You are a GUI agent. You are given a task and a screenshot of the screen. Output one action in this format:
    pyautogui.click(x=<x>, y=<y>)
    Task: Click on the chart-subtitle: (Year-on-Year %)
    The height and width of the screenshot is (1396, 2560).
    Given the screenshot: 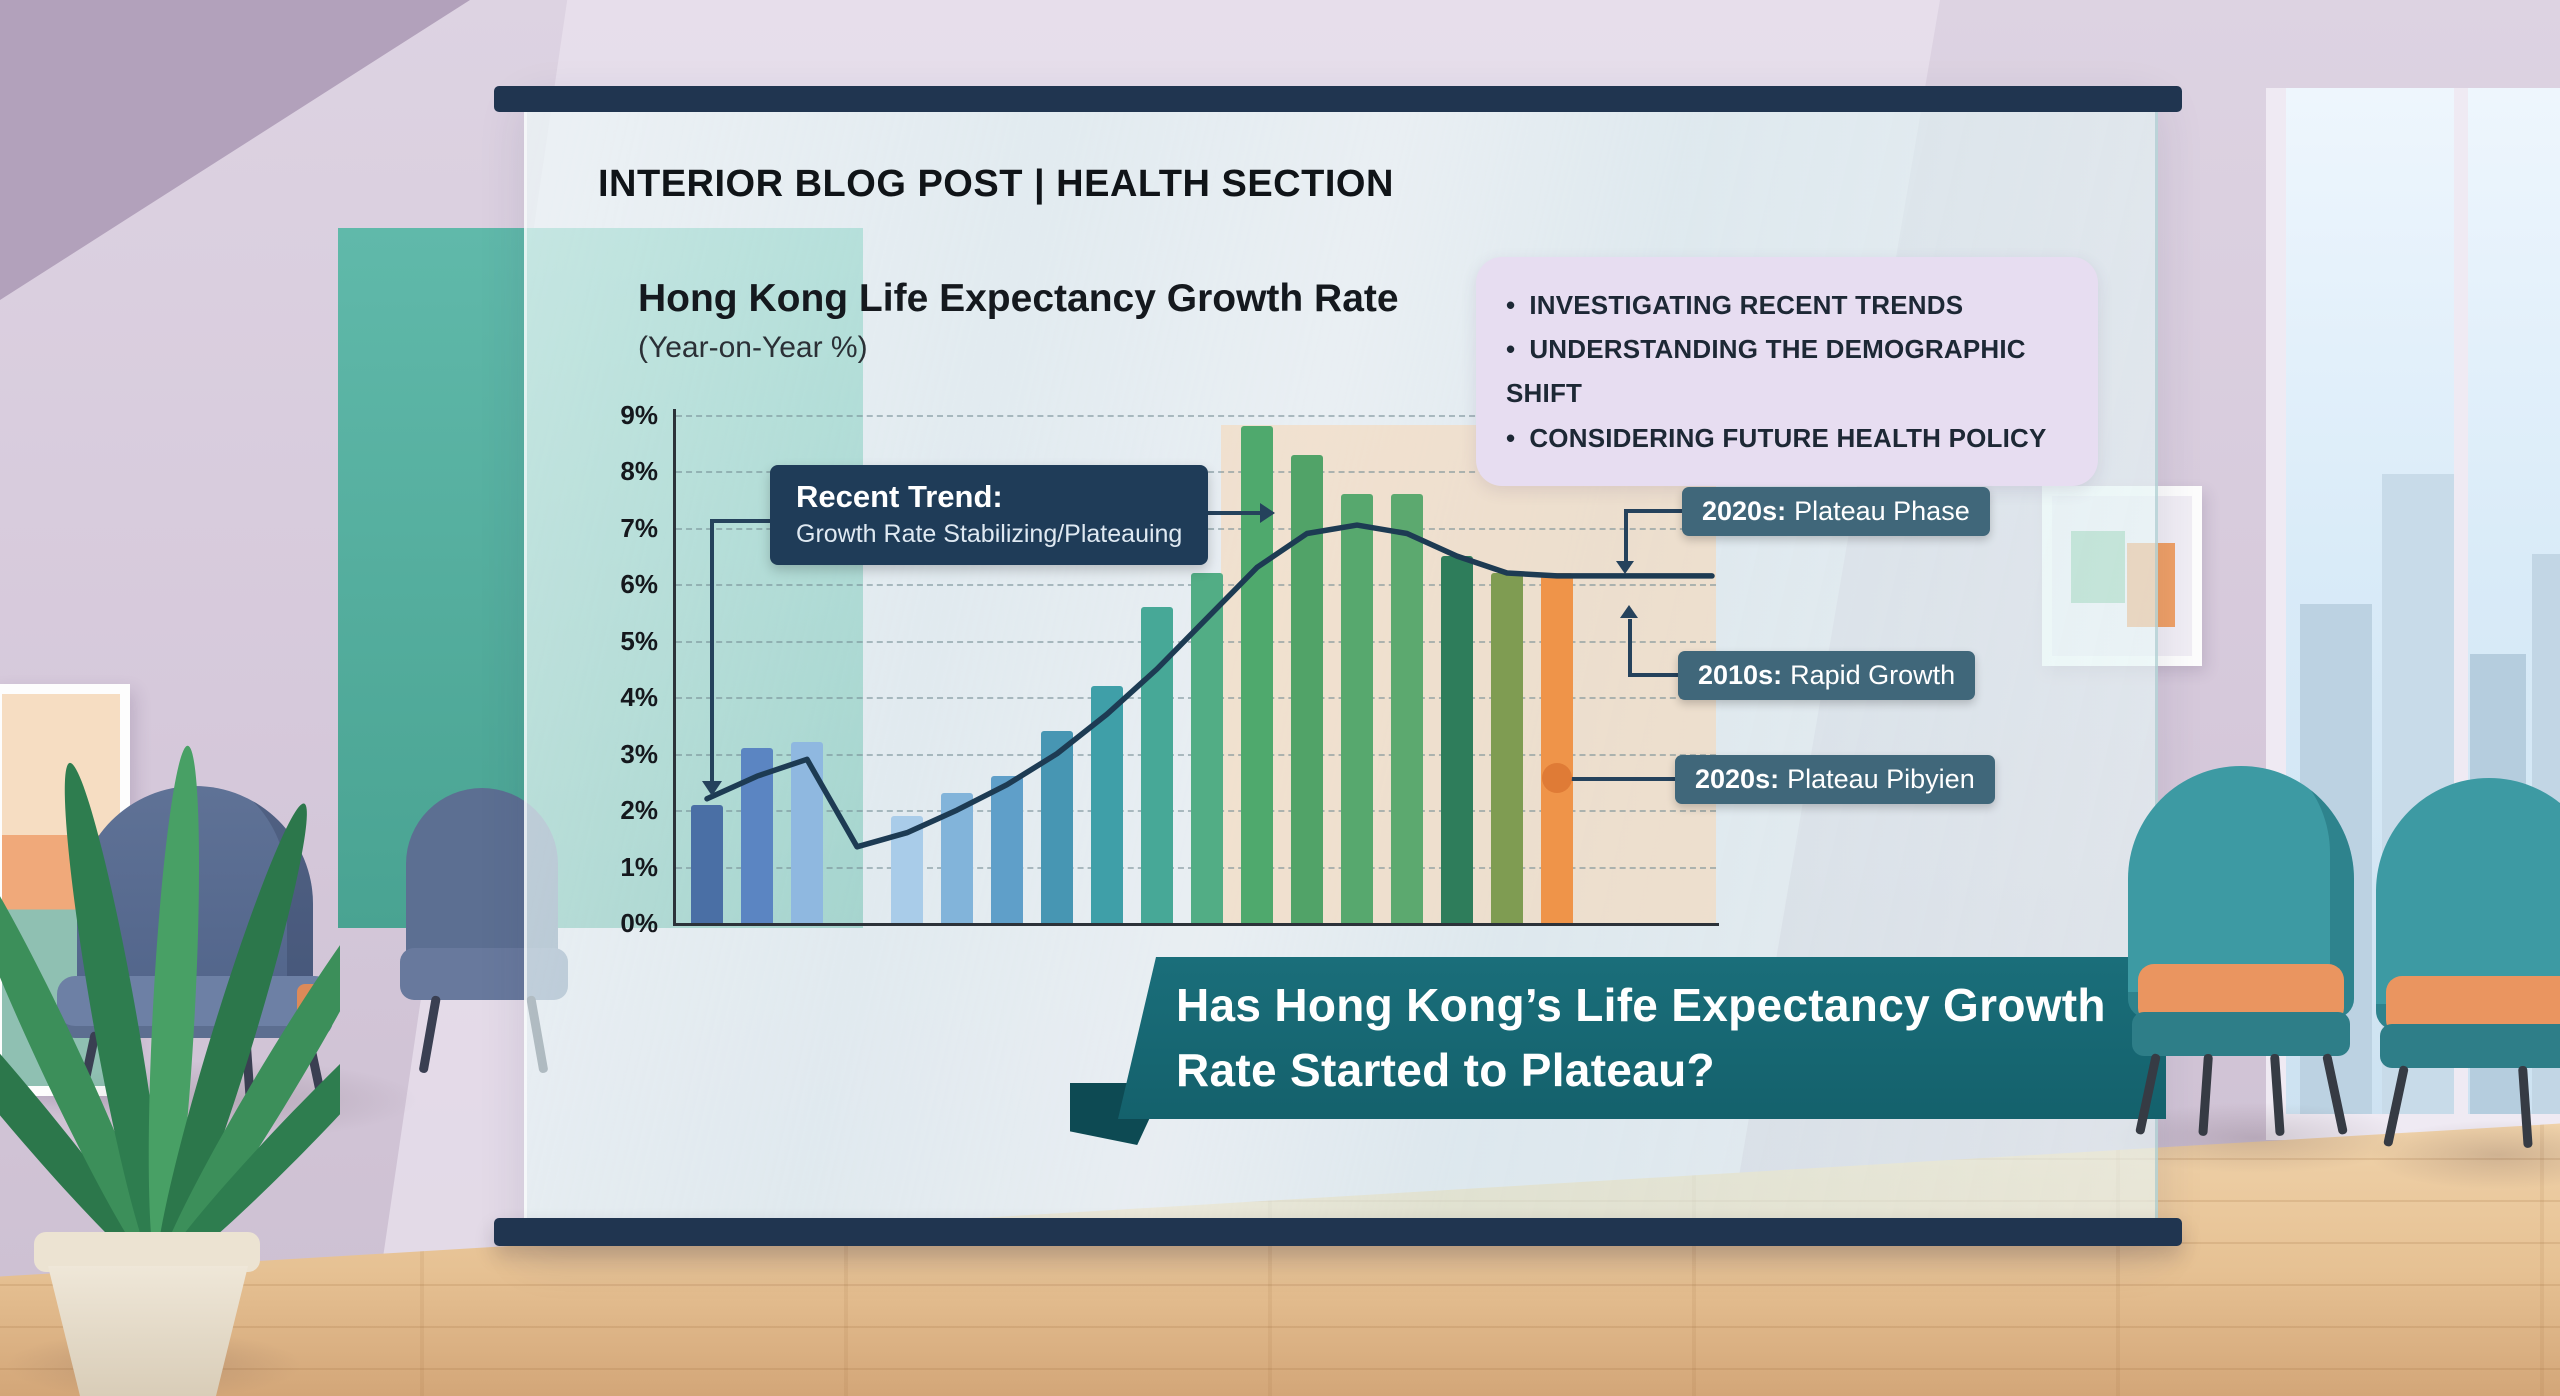 What is the action you would take?
    pyautogui.click(x=753, y=347)
    